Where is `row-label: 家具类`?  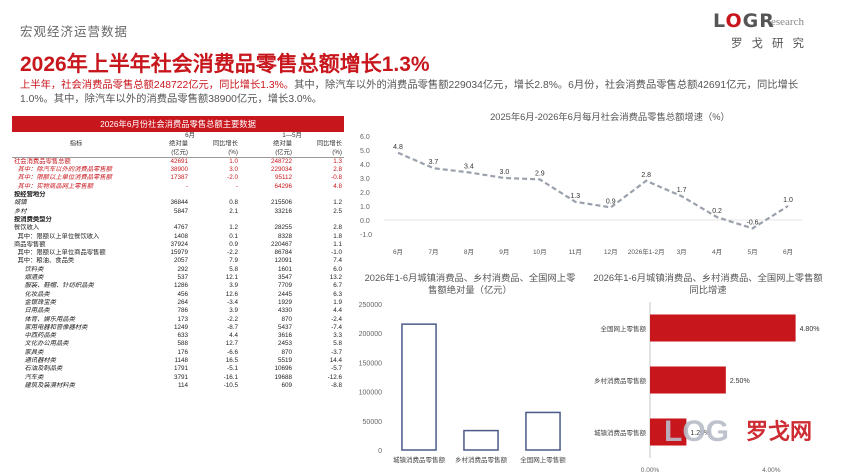
row-label: 家具类 is located at coordinates (29, 352).